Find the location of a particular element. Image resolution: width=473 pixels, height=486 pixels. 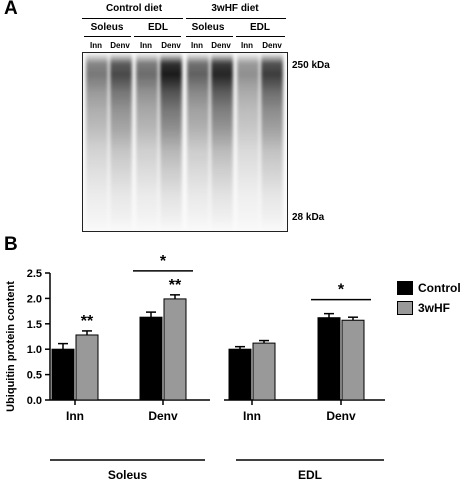

lane-label-7: Inn is located at coordinates (247, 45).